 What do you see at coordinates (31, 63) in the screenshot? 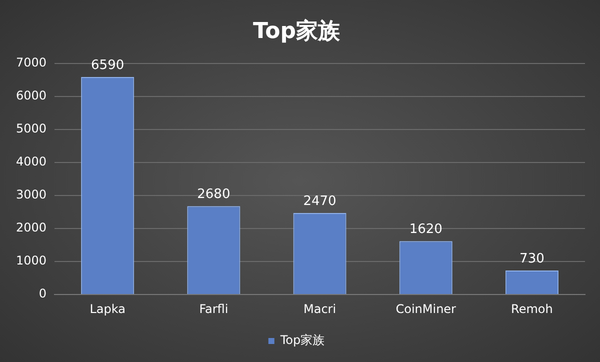
I see `y-tick-label: 7000` at bounding box center [31, 63].